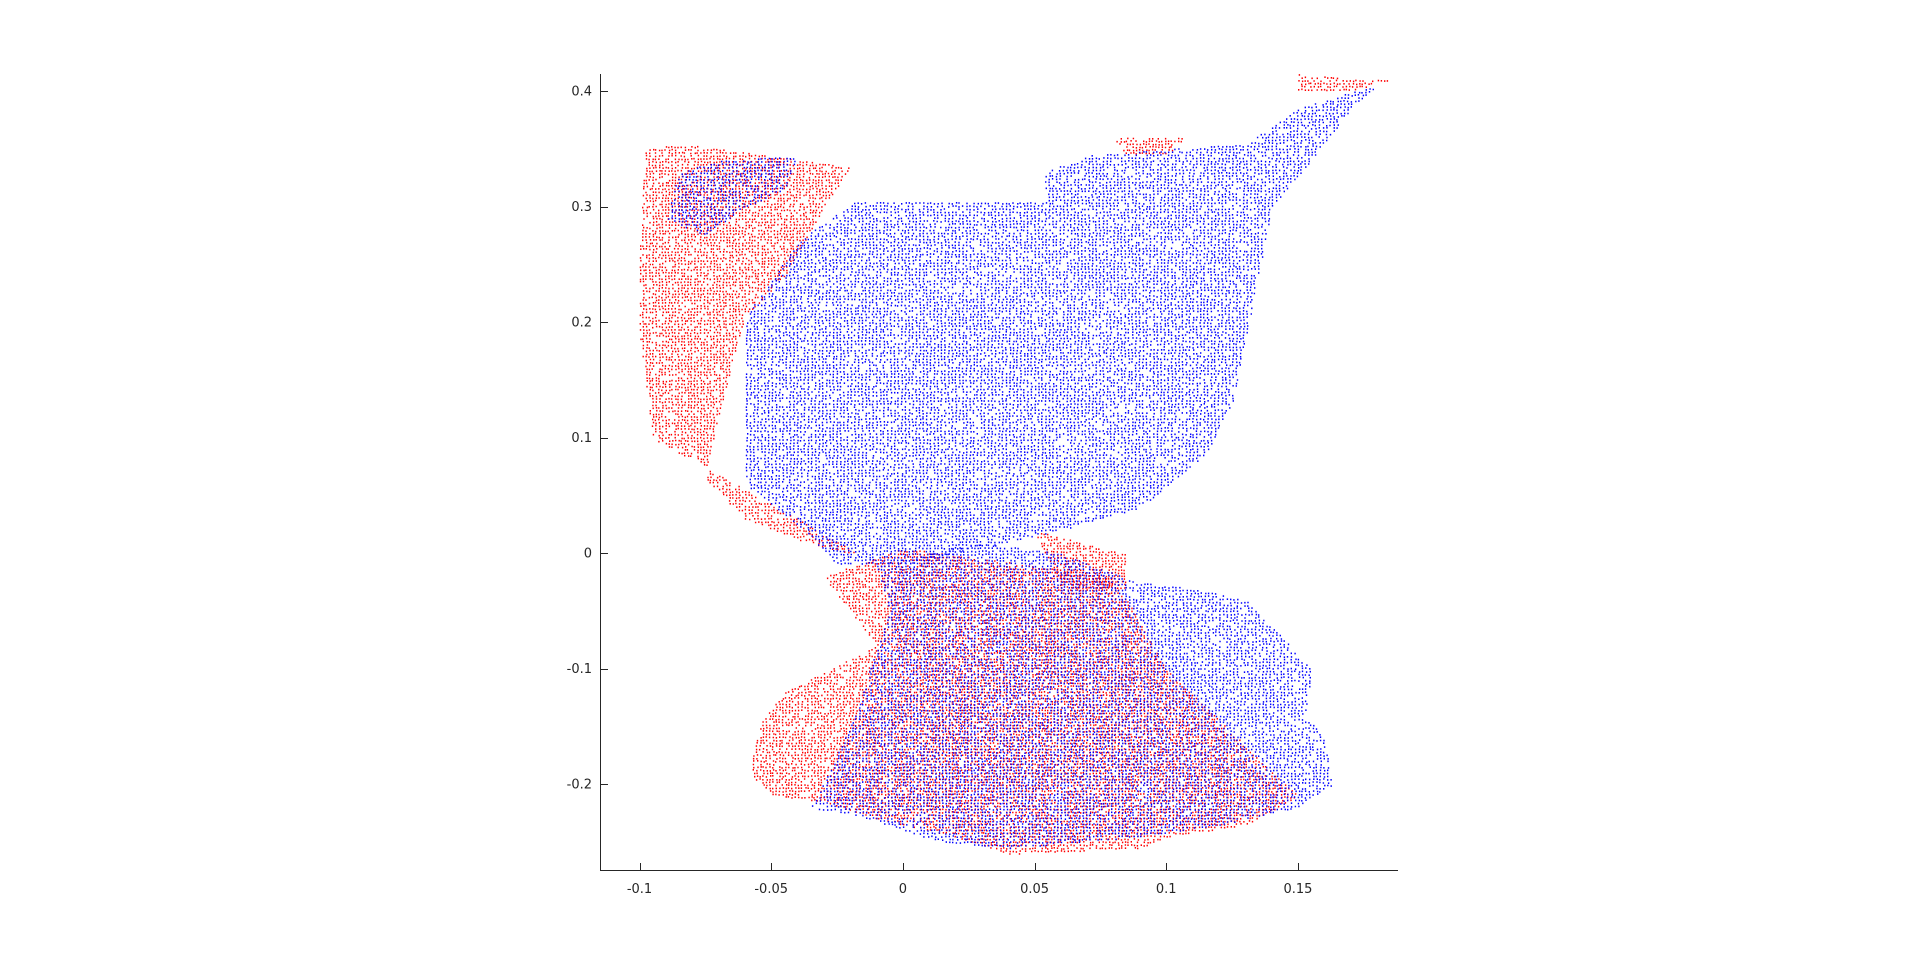  Describe the element at coordinates (1166, 889) in the screenshot. I see `x-tick-label: 0.1` at that location.